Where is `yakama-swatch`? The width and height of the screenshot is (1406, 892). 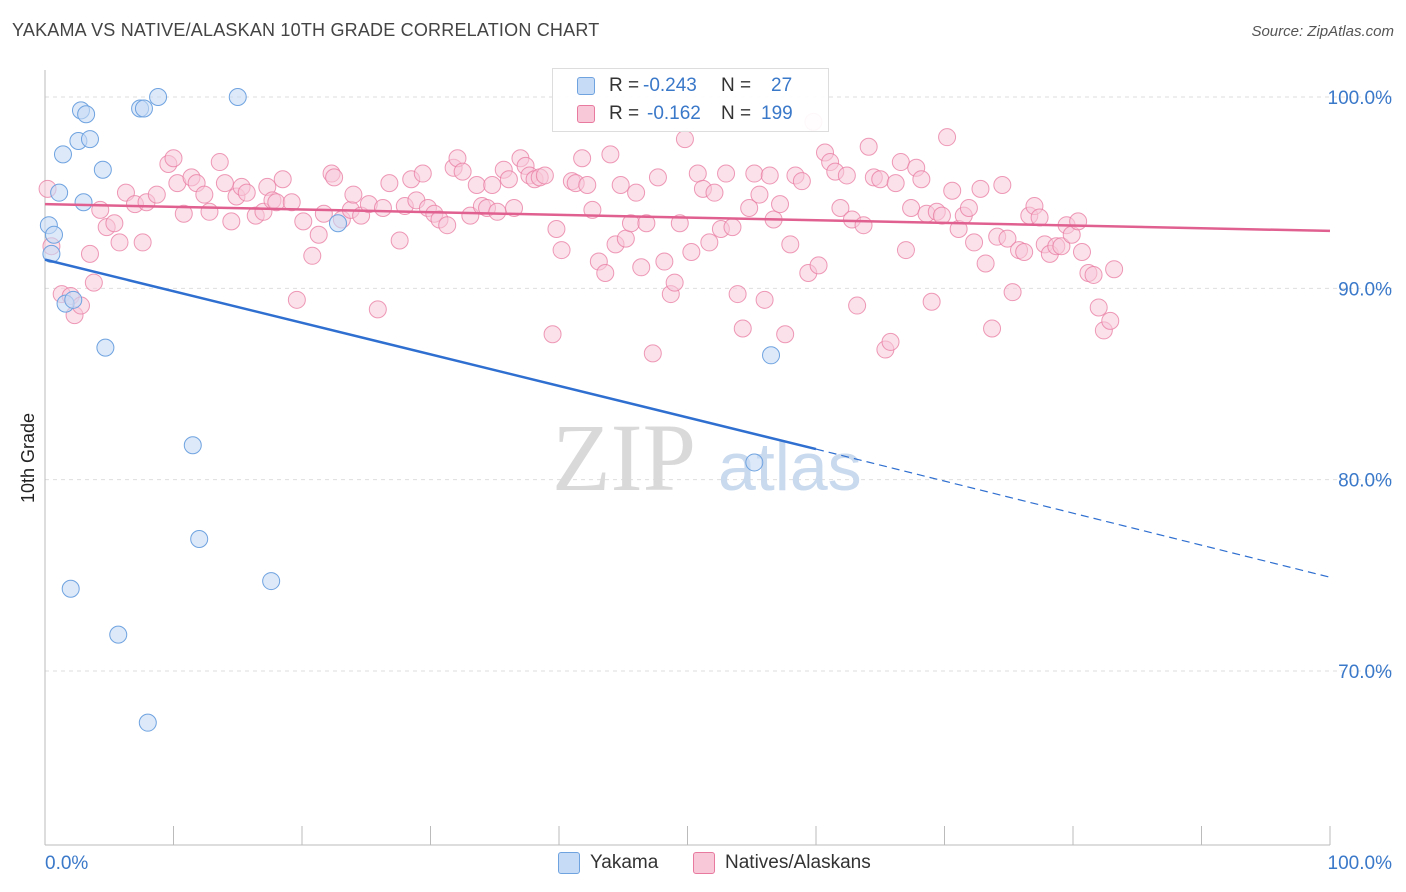
yakama-swatch is located at coordinates (586, 86).